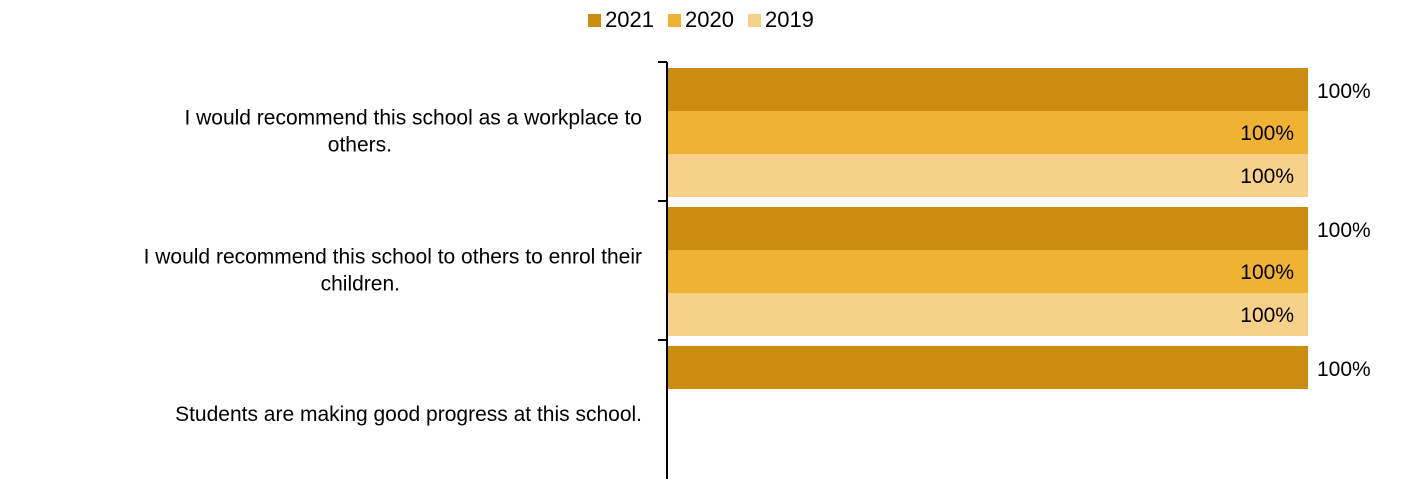 This screenshot has height=479, width=1402. I want to click on legend-swatch-2021, so click(595, 20).